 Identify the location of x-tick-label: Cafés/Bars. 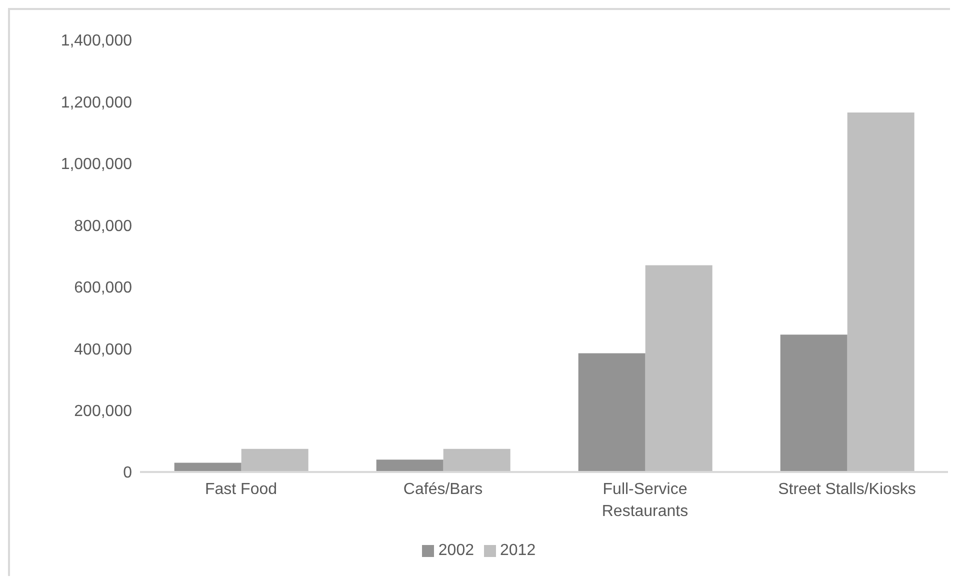
(443, 489).